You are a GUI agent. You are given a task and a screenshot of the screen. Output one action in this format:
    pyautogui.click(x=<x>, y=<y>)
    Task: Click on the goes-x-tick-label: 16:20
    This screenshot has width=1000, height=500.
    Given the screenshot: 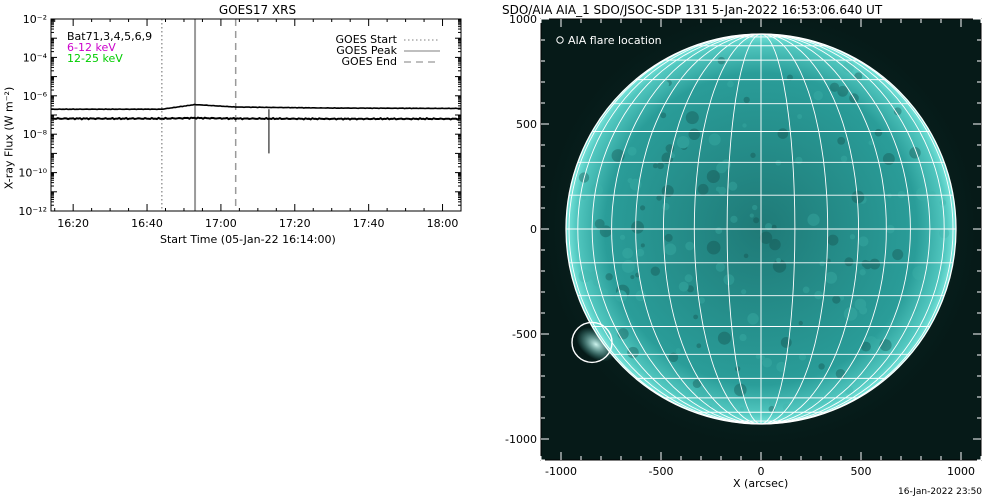 What is the action you would take?
    pyautogui.click(x=73, y=223)
    